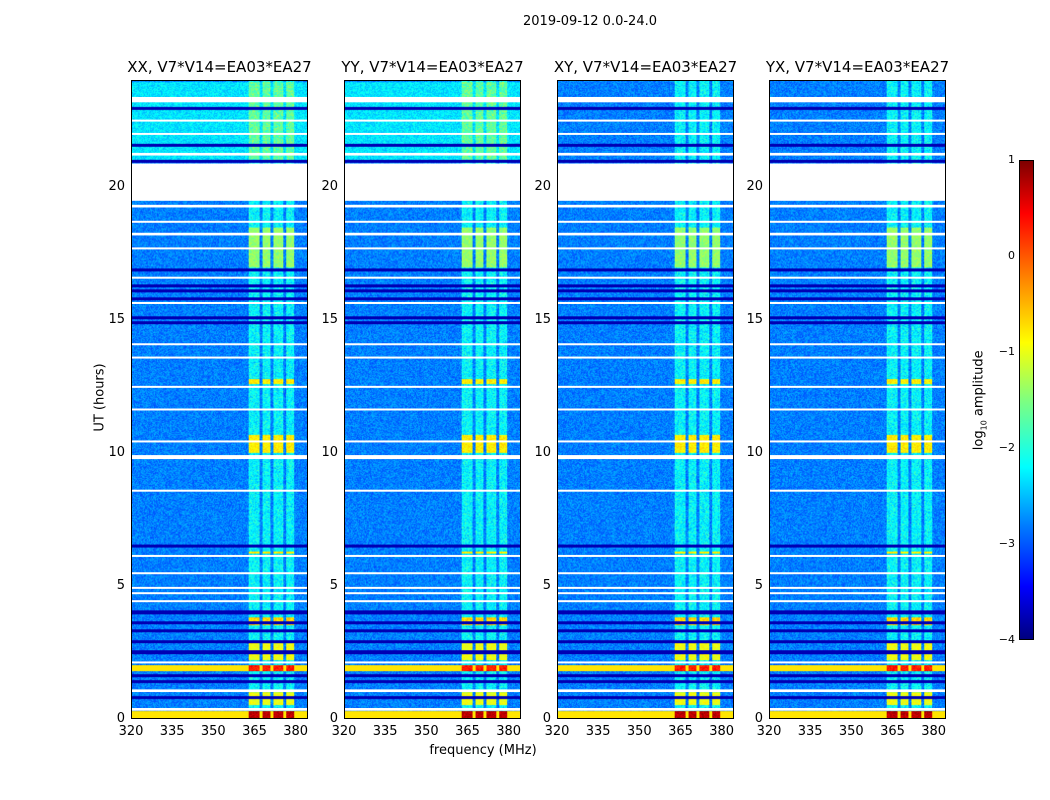 This screenshot has height=800, width=1050. What do you see at coordinates (1006, 447) in the screenshot?
I see `colorbar-tick-label: −2` at bounding box center [1006, 447].